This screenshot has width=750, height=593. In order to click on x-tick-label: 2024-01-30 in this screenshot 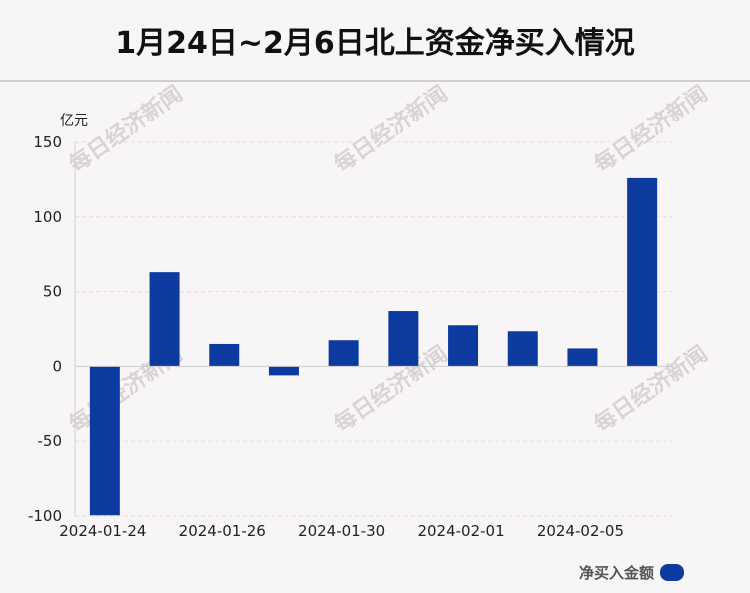, I will do `click(341, 531)`.